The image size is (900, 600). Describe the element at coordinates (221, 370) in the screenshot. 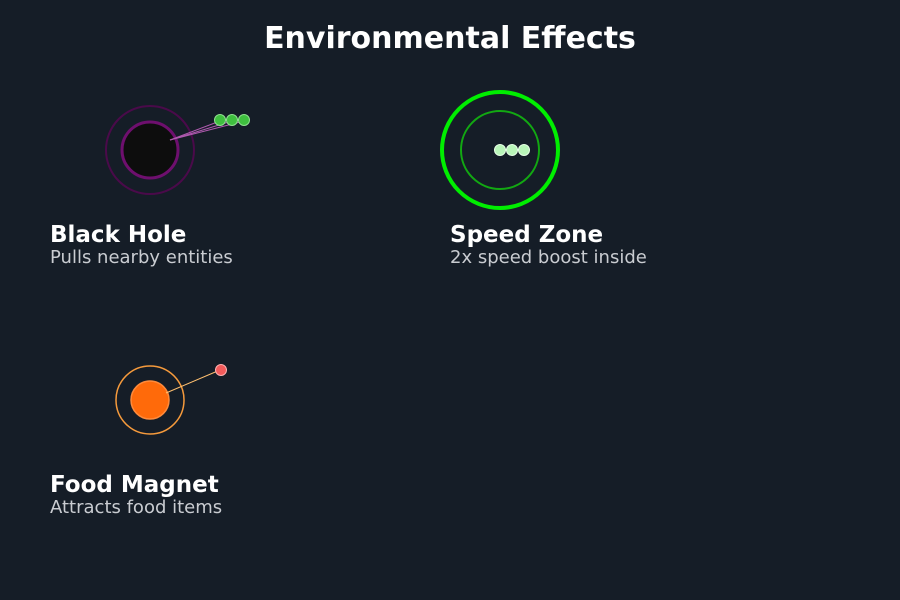

I see `food-item` at that location.